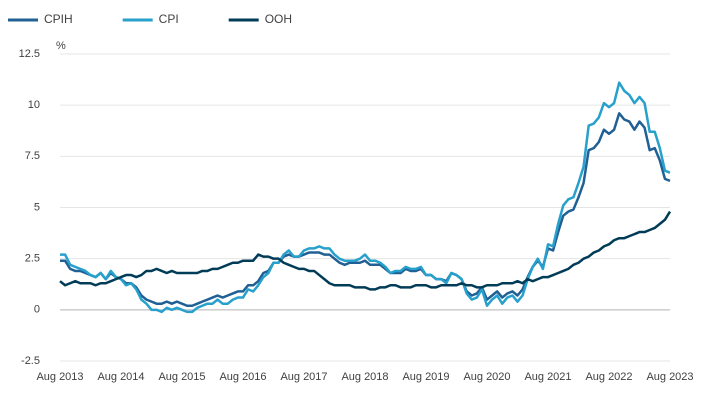 Image resolution: width=719 pixels, height=413 pixels. What do you see at coordinates (61, 46) in the screenshot?
I see `y-axis-label: %` at bounding box center [61, 46].